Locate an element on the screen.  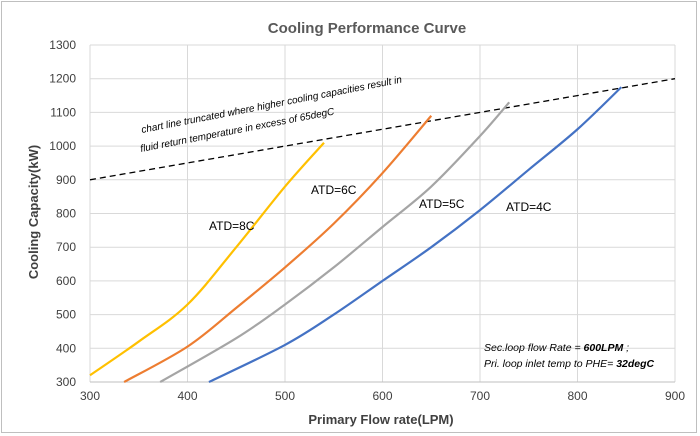
x-tick-600: 600 is located at coordinates (382, 396).